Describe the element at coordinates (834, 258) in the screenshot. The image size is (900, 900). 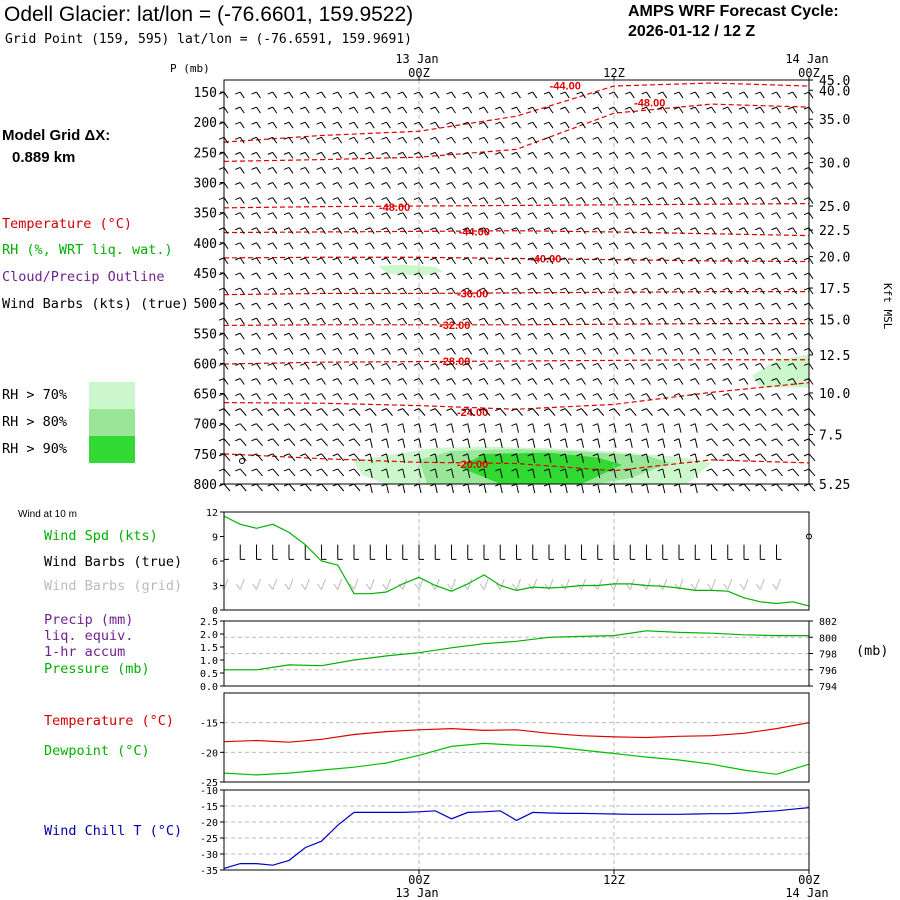
I see `kft-tick-label: 20.0` at that location.